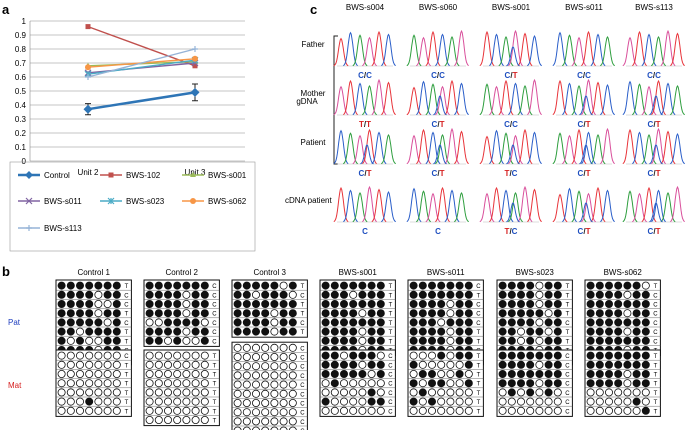 This screenshot has height=435, width=685. What do you see at coordinates (623, 272) in the screenshot?
I see `sample-name: BWS-s062` at bounding box center [623, 272].